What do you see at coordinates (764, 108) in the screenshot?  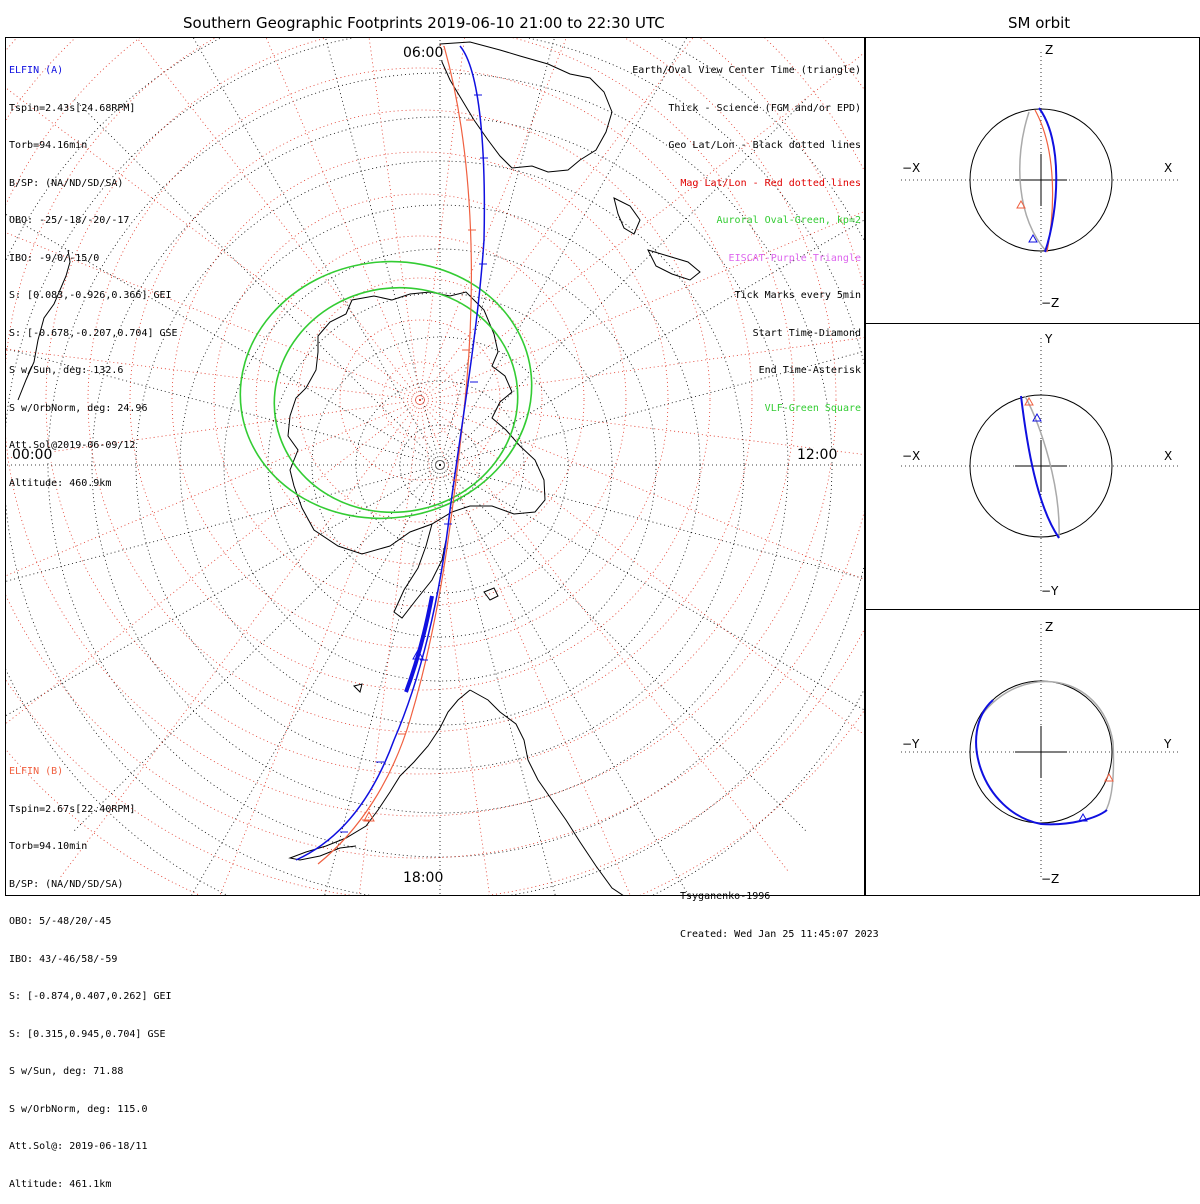 I see `legend-entry: Thick - Science (FGM and/or EPD)` at bounding box center [764, 108].